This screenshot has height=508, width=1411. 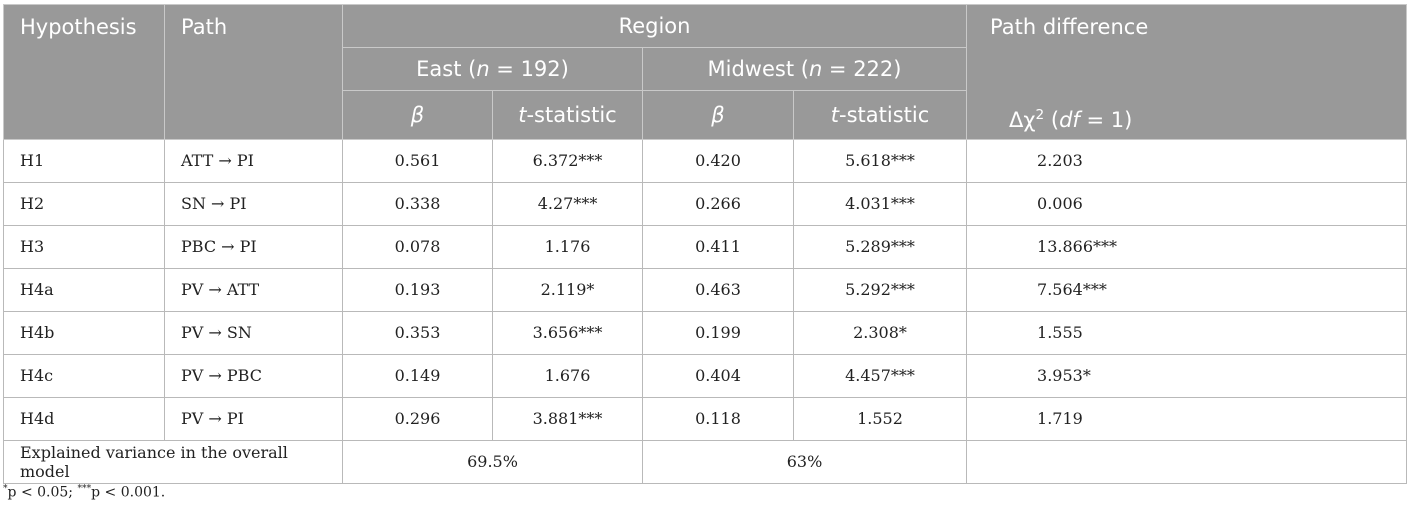 I want to click on hypothesis-cell: H4d, so click(x=84, y=418).